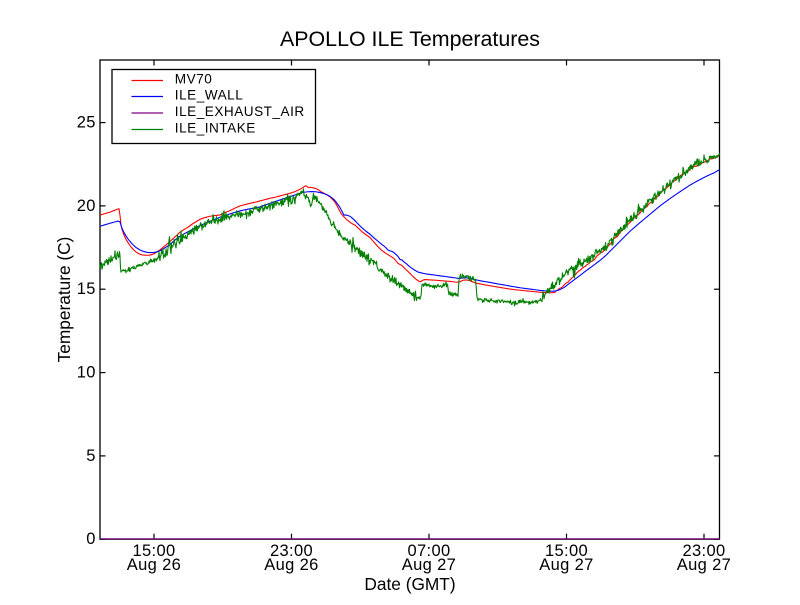 The height and width of the screenshot is (605, 800). What do you see at coordinates (91, 456) in the screenshot?
I see `svg-text: 5` at bounding box center [91, 456].